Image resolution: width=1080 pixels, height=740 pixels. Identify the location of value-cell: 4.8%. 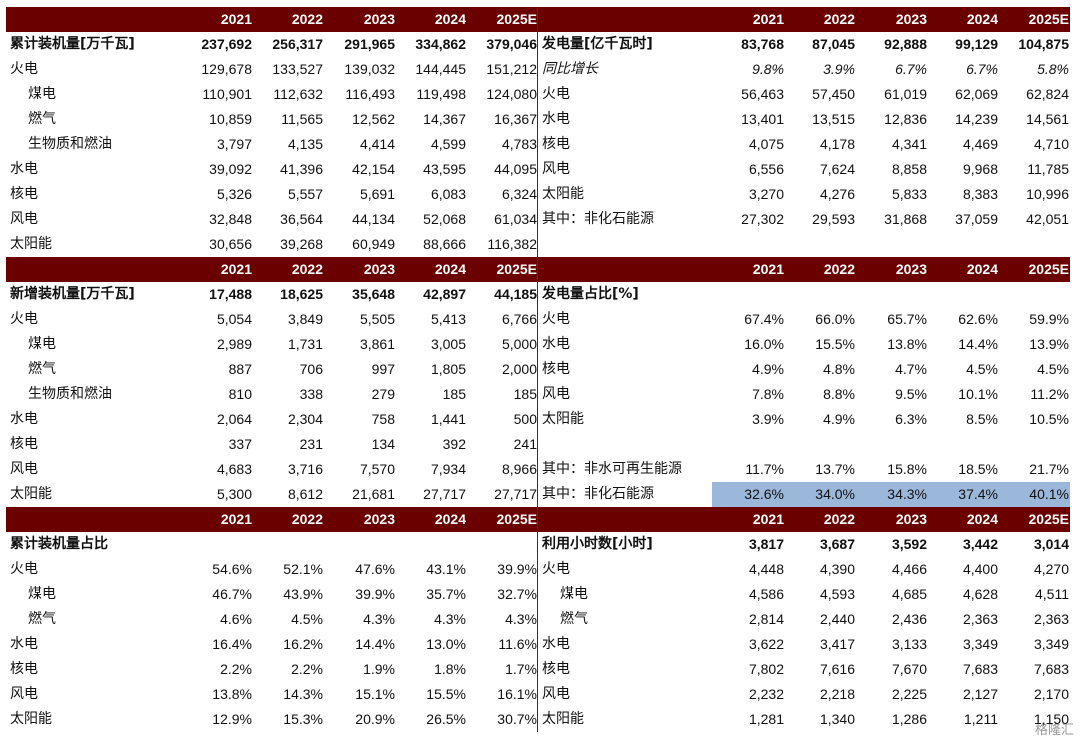
(839, 369).